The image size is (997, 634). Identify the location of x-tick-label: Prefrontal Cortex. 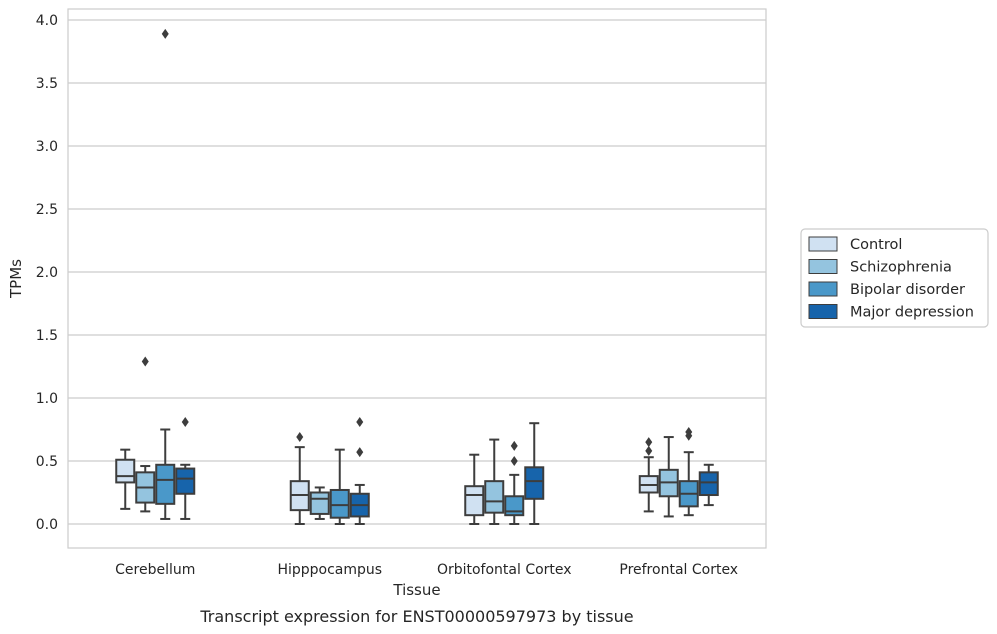
(678, 570).